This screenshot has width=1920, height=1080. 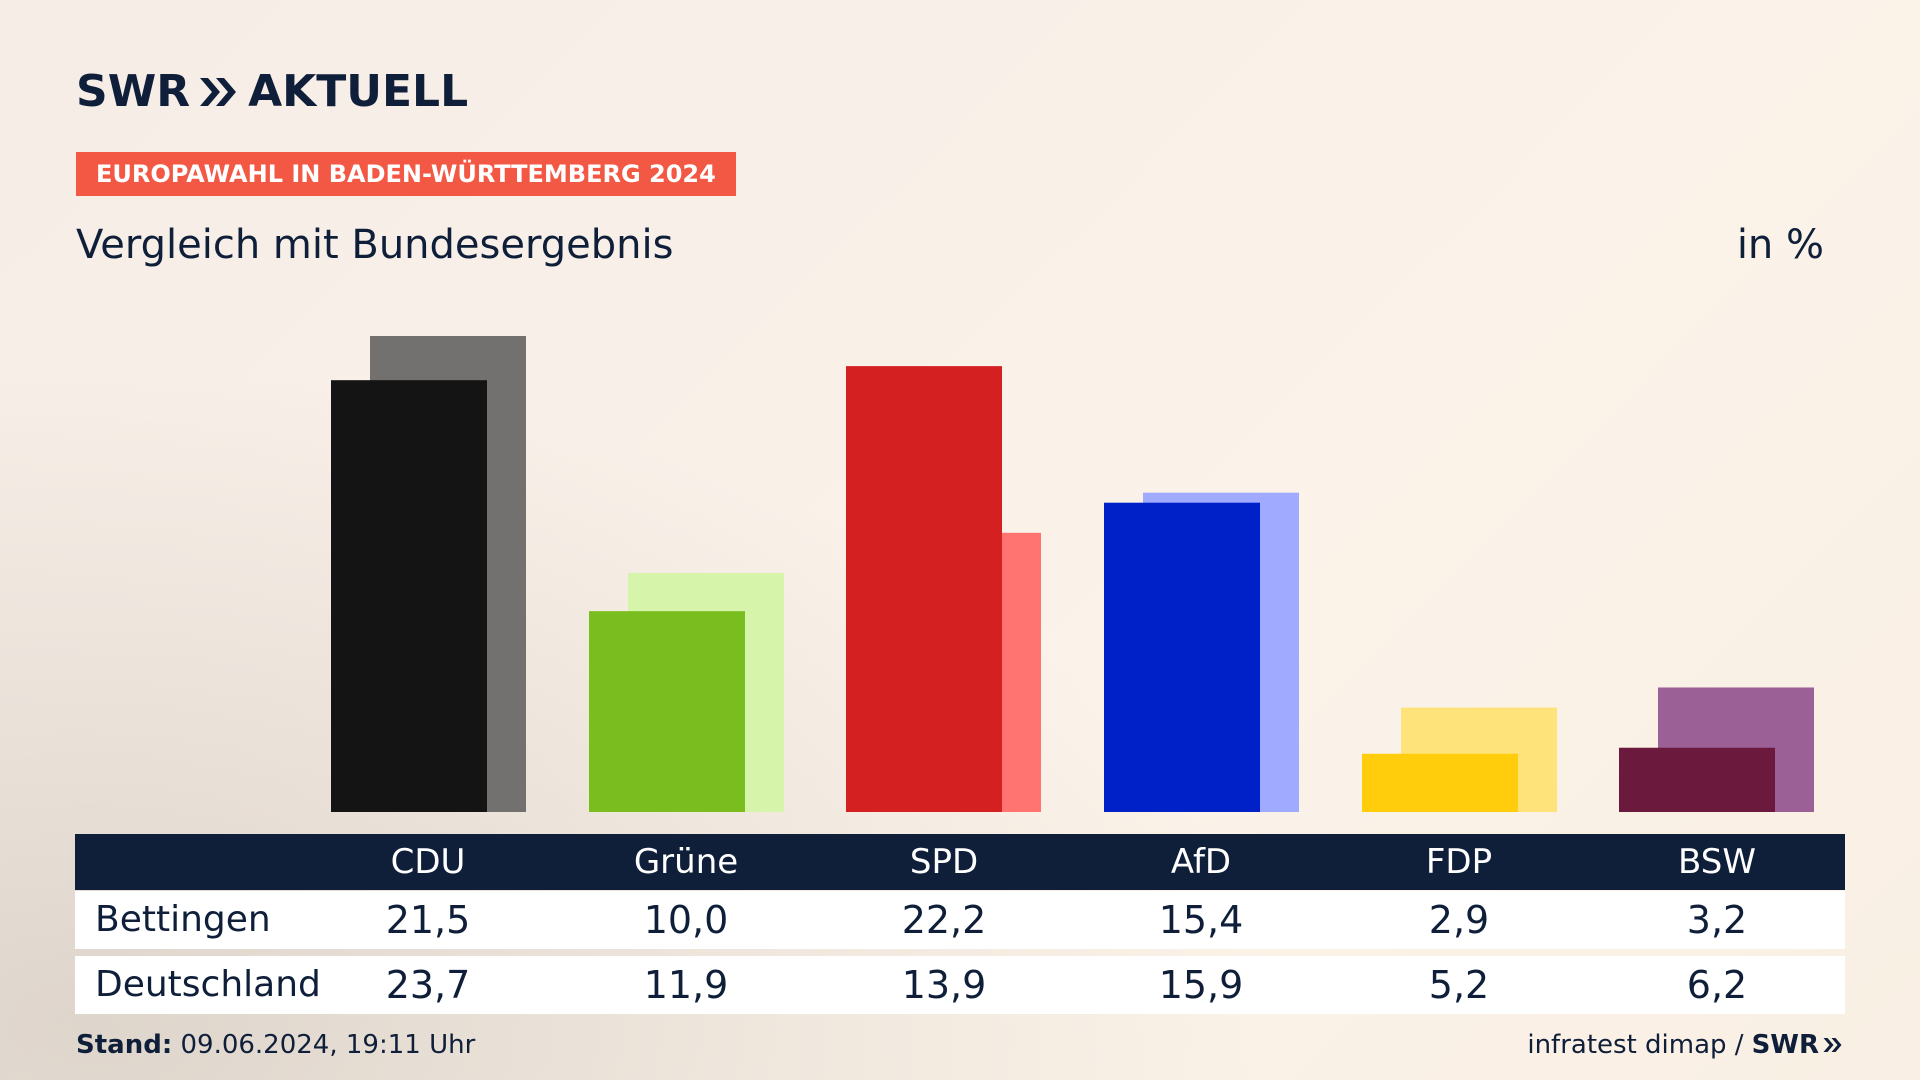 I want to click on bar-bettingen-fdp, so click(x=1440, y=782).